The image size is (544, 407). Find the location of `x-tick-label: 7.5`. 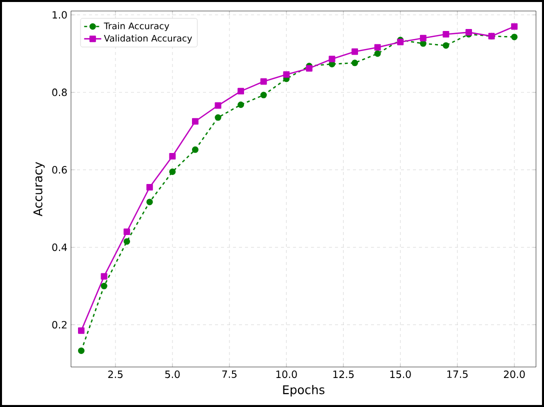

x-tick-label: 7.5 is located at coordinates (229, 374).